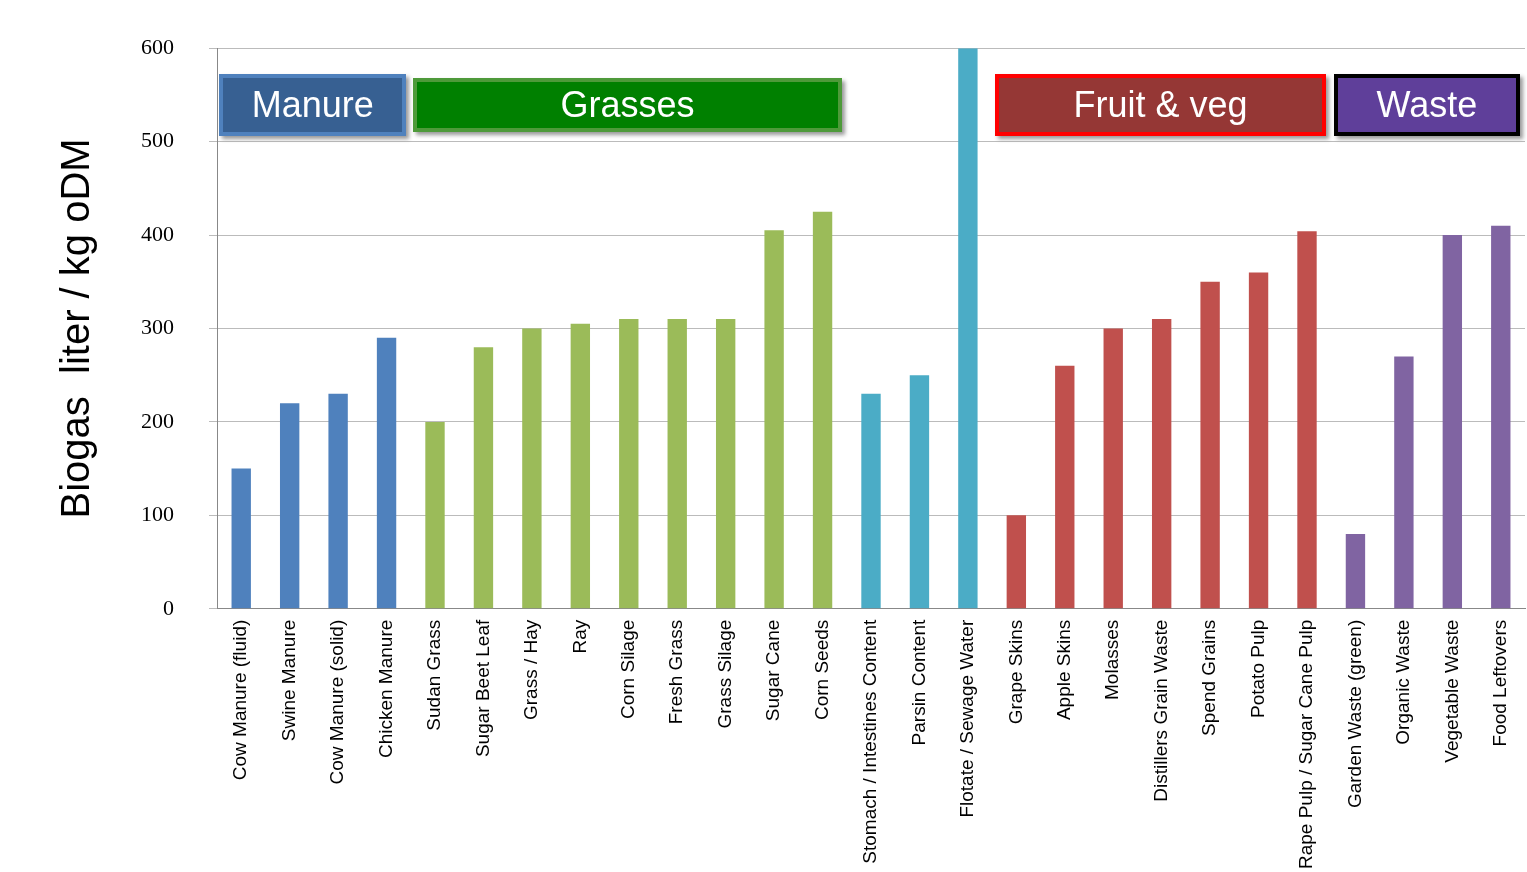 The image size is (1527, 872). I want to click on x-tick-label: Sudan Grass, so click(434, 675).